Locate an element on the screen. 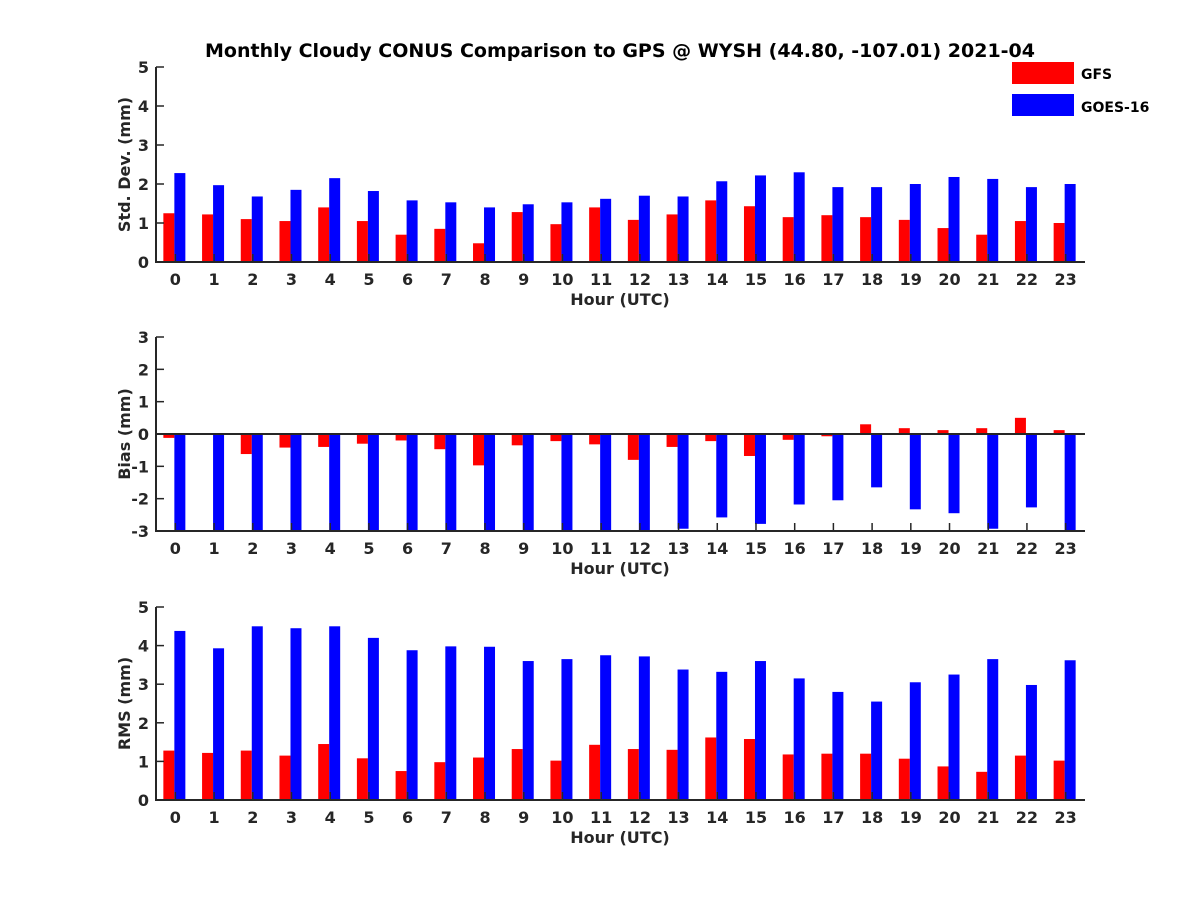  rms-xtick-label: 23 is located at coordinates (1066, 817).